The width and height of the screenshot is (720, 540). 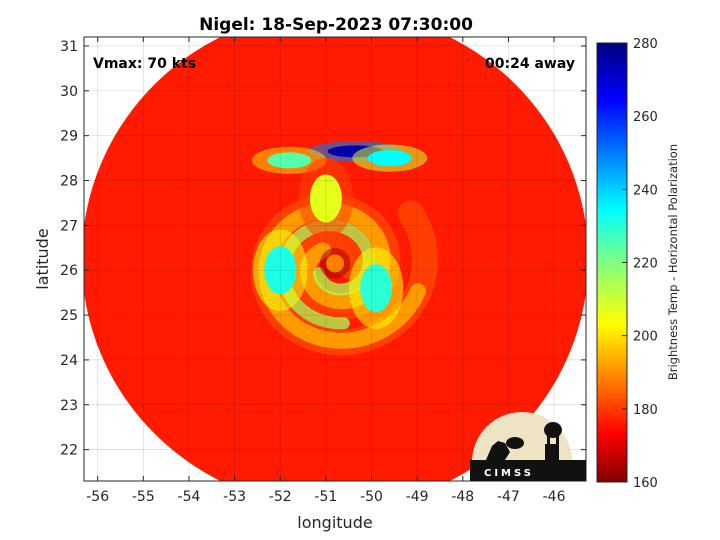 What do you see at coordinates (69, 406) in the screenshot?
I see `y-tick-label: 23` at bounding box center [69, 406].